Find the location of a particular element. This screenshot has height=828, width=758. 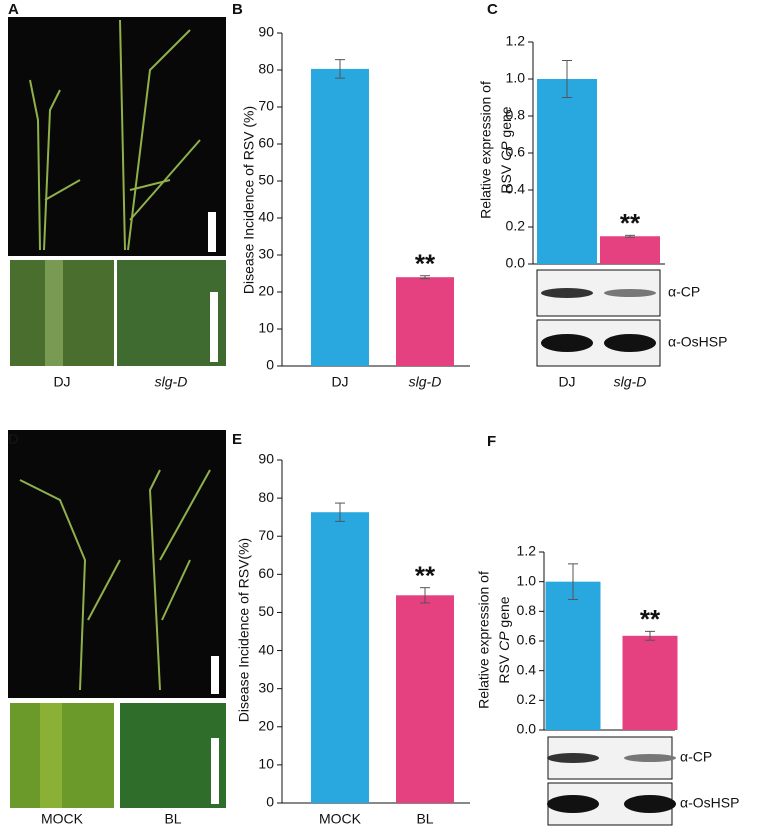

photo-label: slg-D is located at coordinates (171, 382).